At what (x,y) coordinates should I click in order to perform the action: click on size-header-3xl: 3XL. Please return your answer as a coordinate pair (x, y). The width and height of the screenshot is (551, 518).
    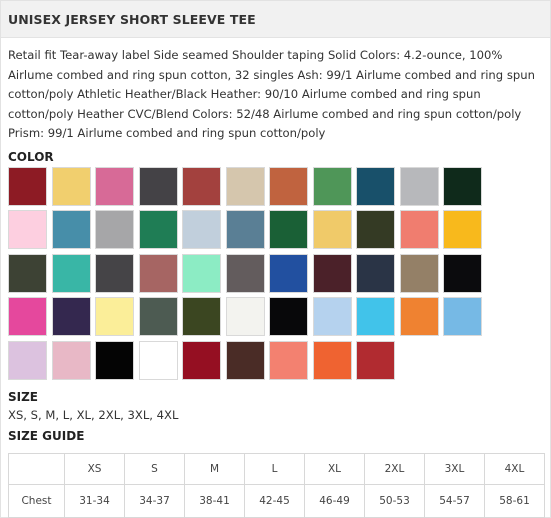
    Looking at the image, I should click on (454, 469).